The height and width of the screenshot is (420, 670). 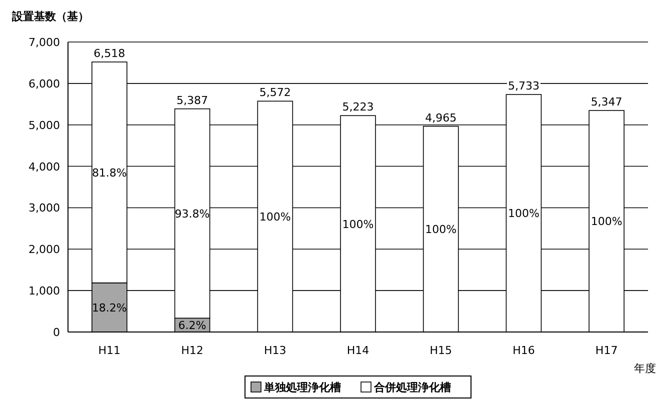 What do you see at coordinates (192, 325) in the screenshot?
I see `annotation: 6.2%` at bounding box center [192, 325].